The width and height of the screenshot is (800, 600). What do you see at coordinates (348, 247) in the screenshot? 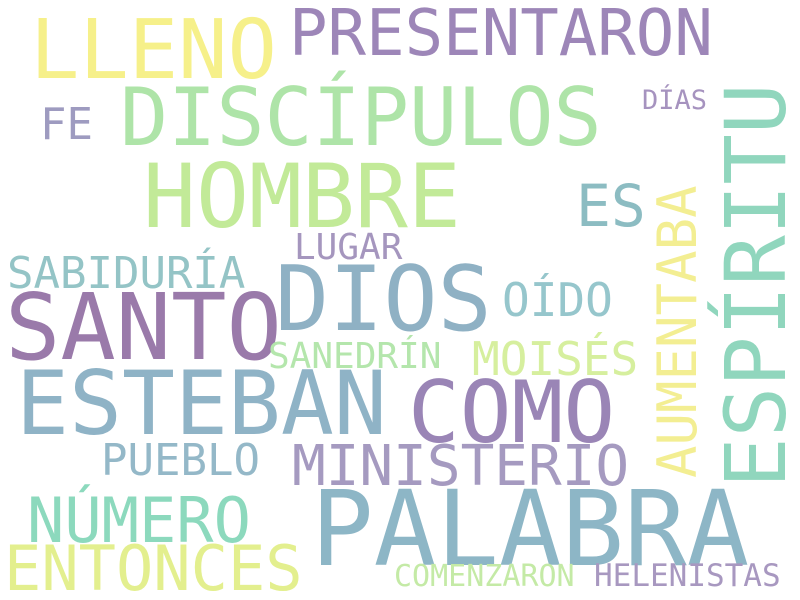
I see `word-lugar: LUGAR` at bounding box center [348, 247].